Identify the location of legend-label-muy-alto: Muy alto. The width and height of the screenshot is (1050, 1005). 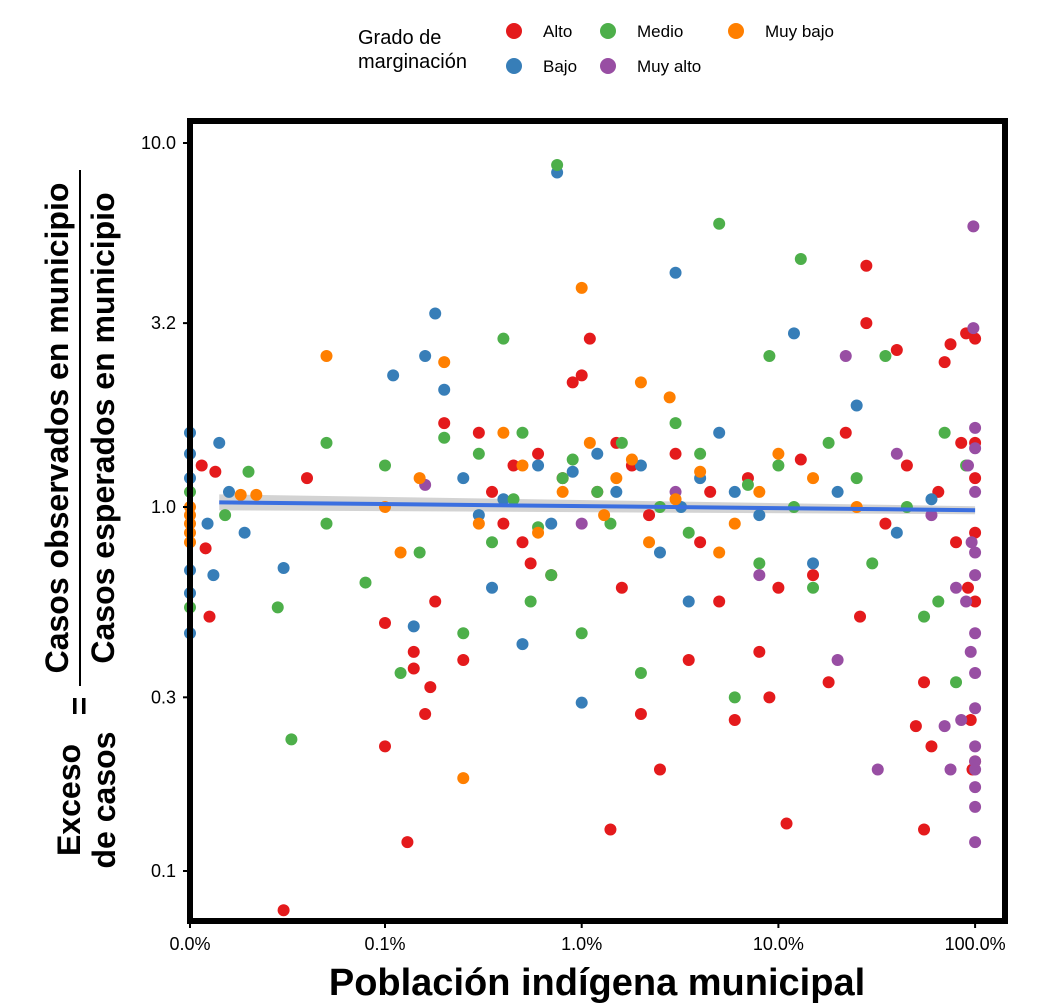
(669, 66).